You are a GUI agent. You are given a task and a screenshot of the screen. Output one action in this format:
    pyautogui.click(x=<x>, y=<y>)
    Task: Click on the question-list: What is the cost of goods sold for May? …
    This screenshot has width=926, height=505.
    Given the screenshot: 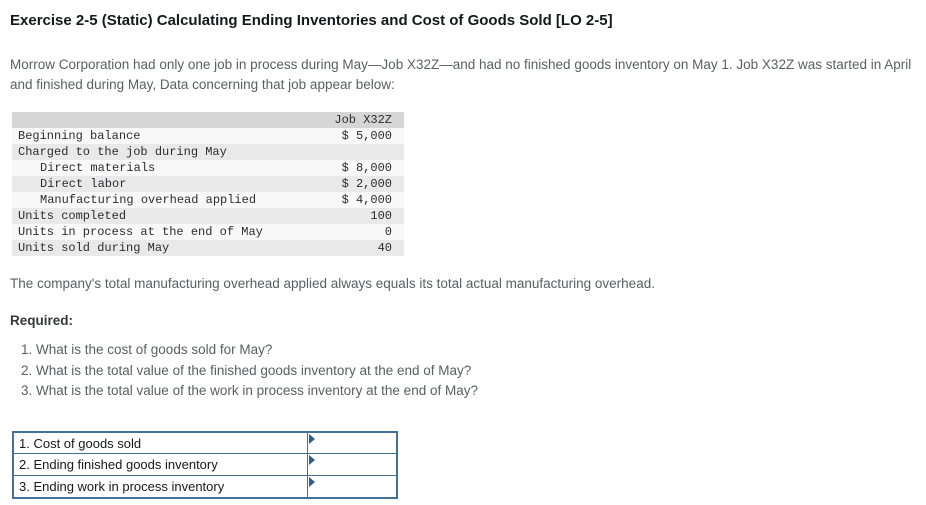 What is the action you would take?
    pyautogui.click(x=463, y=370)
    